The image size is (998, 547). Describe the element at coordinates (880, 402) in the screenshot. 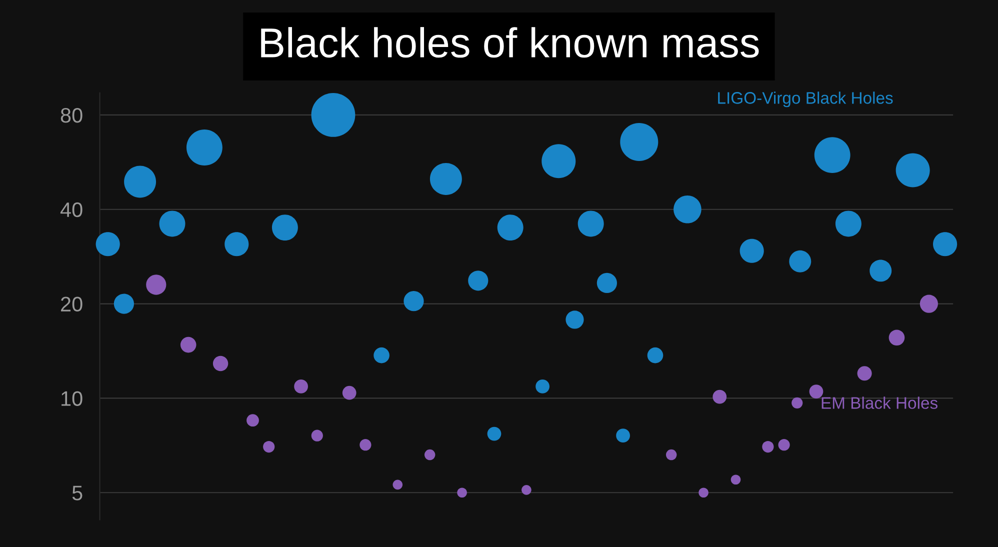

I see `legend-label: EM Black Holes` at that location.